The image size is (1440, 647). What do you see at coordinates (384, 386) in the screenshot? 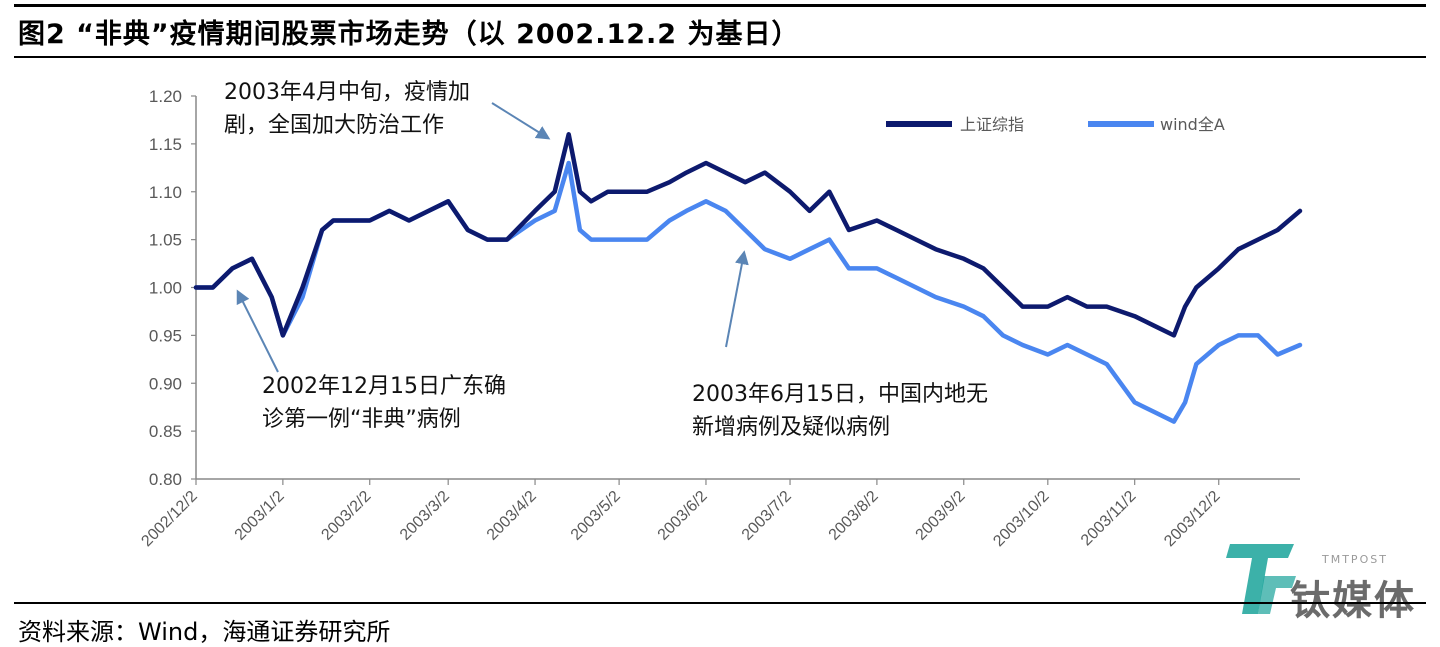
I see `annotation-december-line1: 2002年12月15日广东确` at bounding box center [384, 386].